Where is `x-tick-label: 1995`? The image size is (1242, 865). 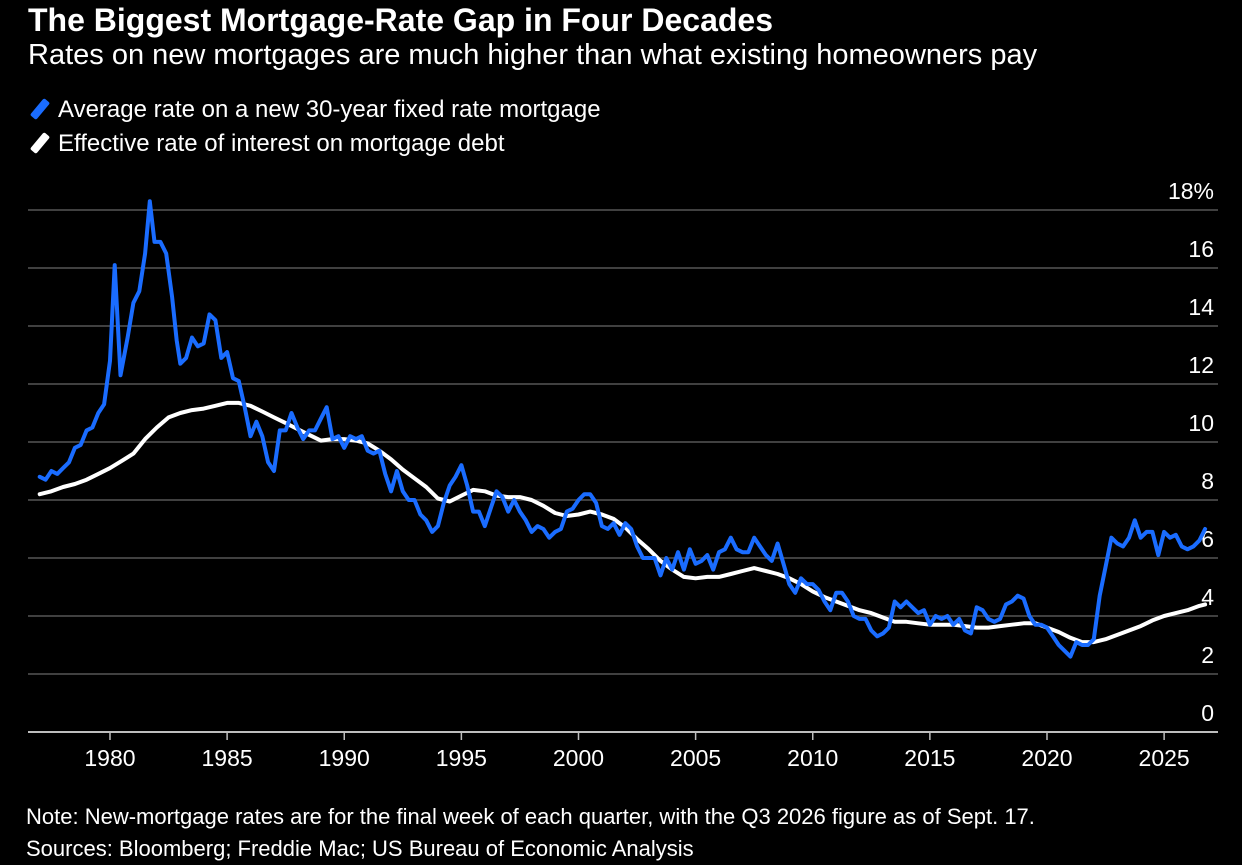 x-tick-label: 1995 is located at coordinates (461, 758).